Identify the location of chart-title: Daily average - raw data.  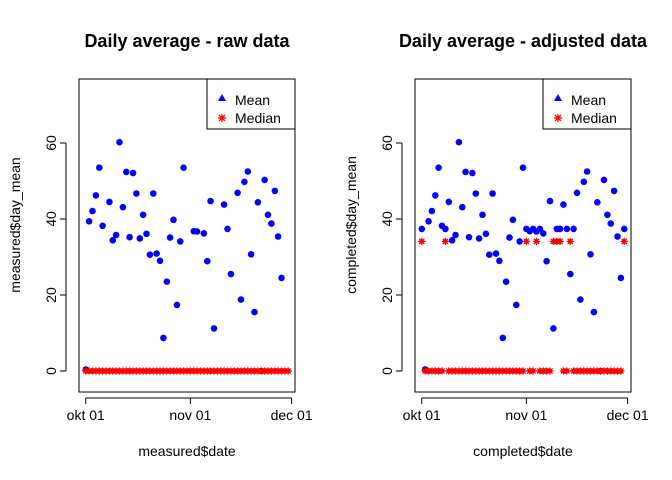
(187, 41).